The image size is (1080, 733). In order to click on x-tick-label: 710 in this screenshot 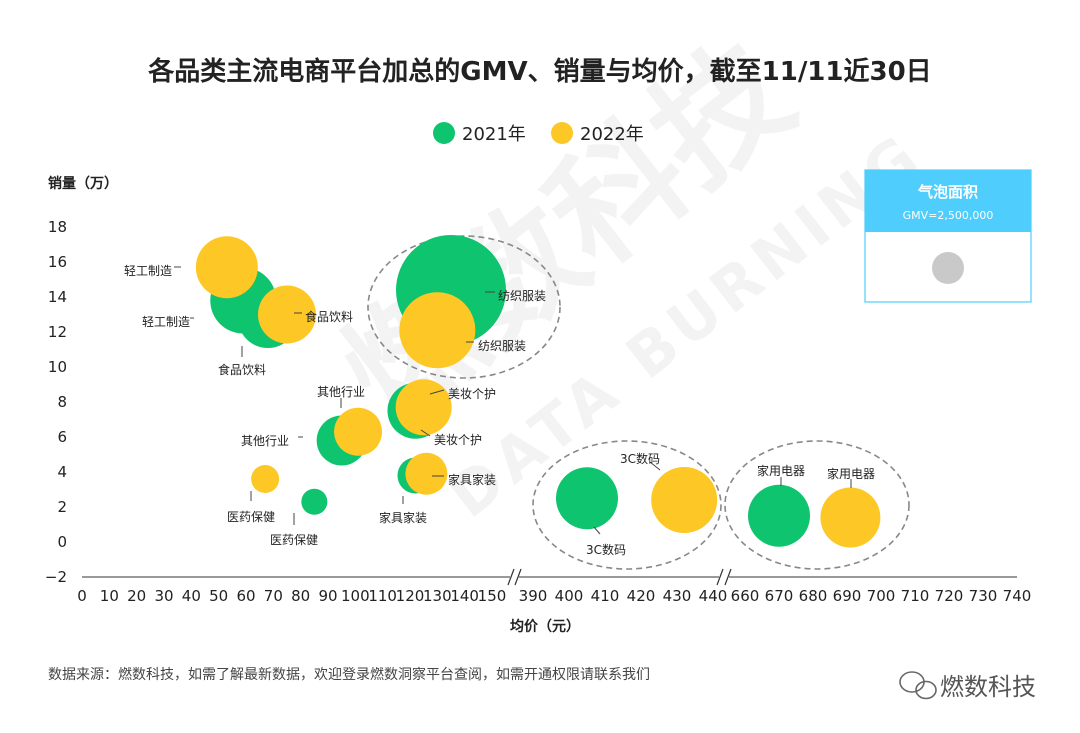, I will do `click(915, 596)`.